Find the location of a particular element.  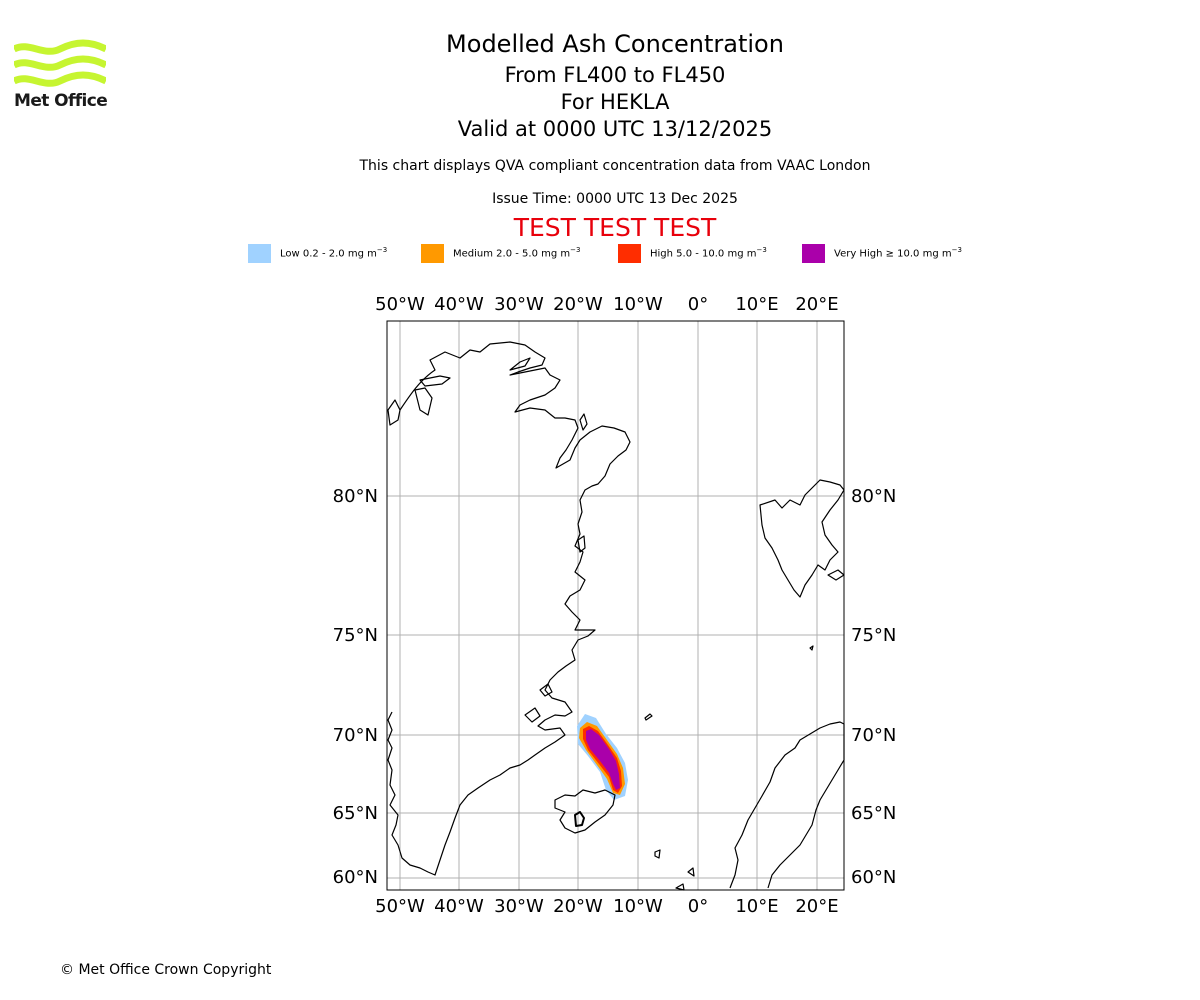

legend-swatch-low is located at coordinates (259, 253).